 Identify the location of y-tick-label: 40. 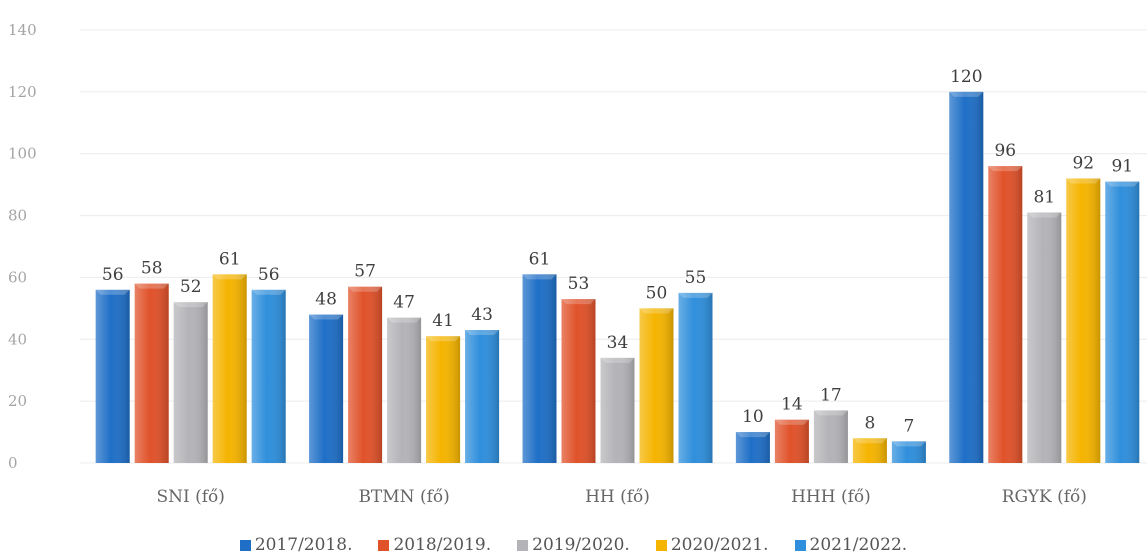
(17, 339).